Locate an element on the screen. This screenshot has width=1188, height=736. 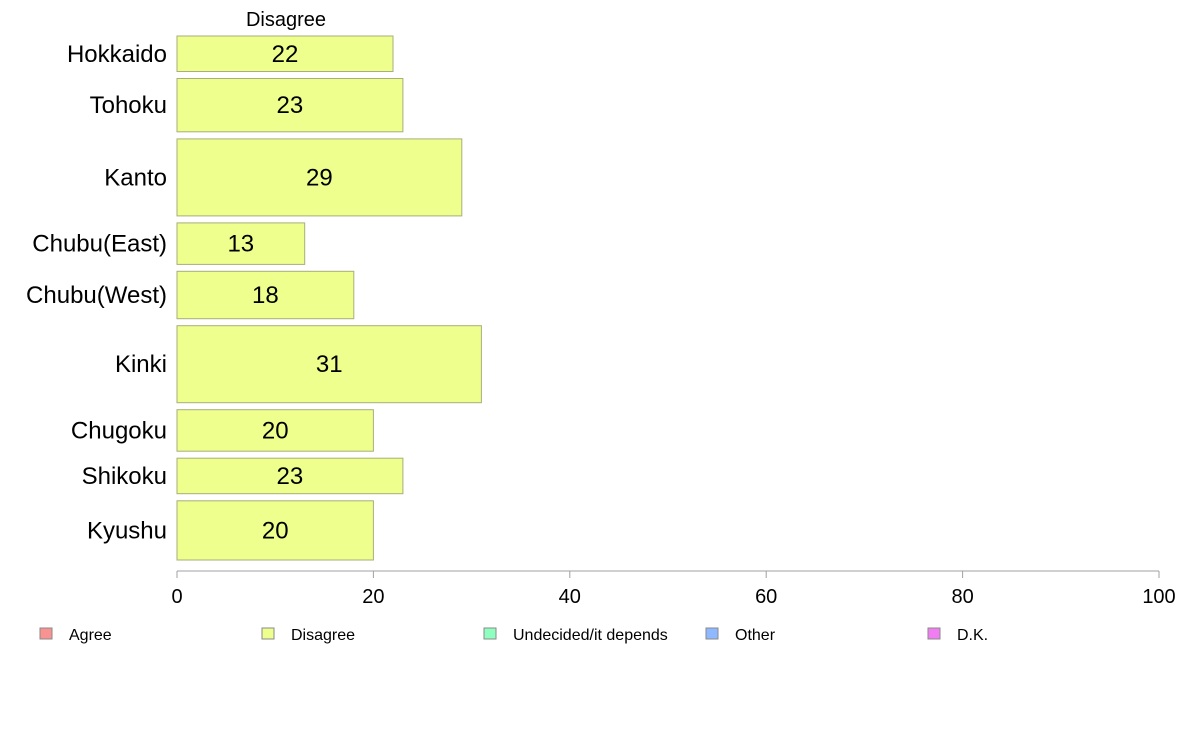
x-tick-label: 60 is located at coordinates (766, 597).